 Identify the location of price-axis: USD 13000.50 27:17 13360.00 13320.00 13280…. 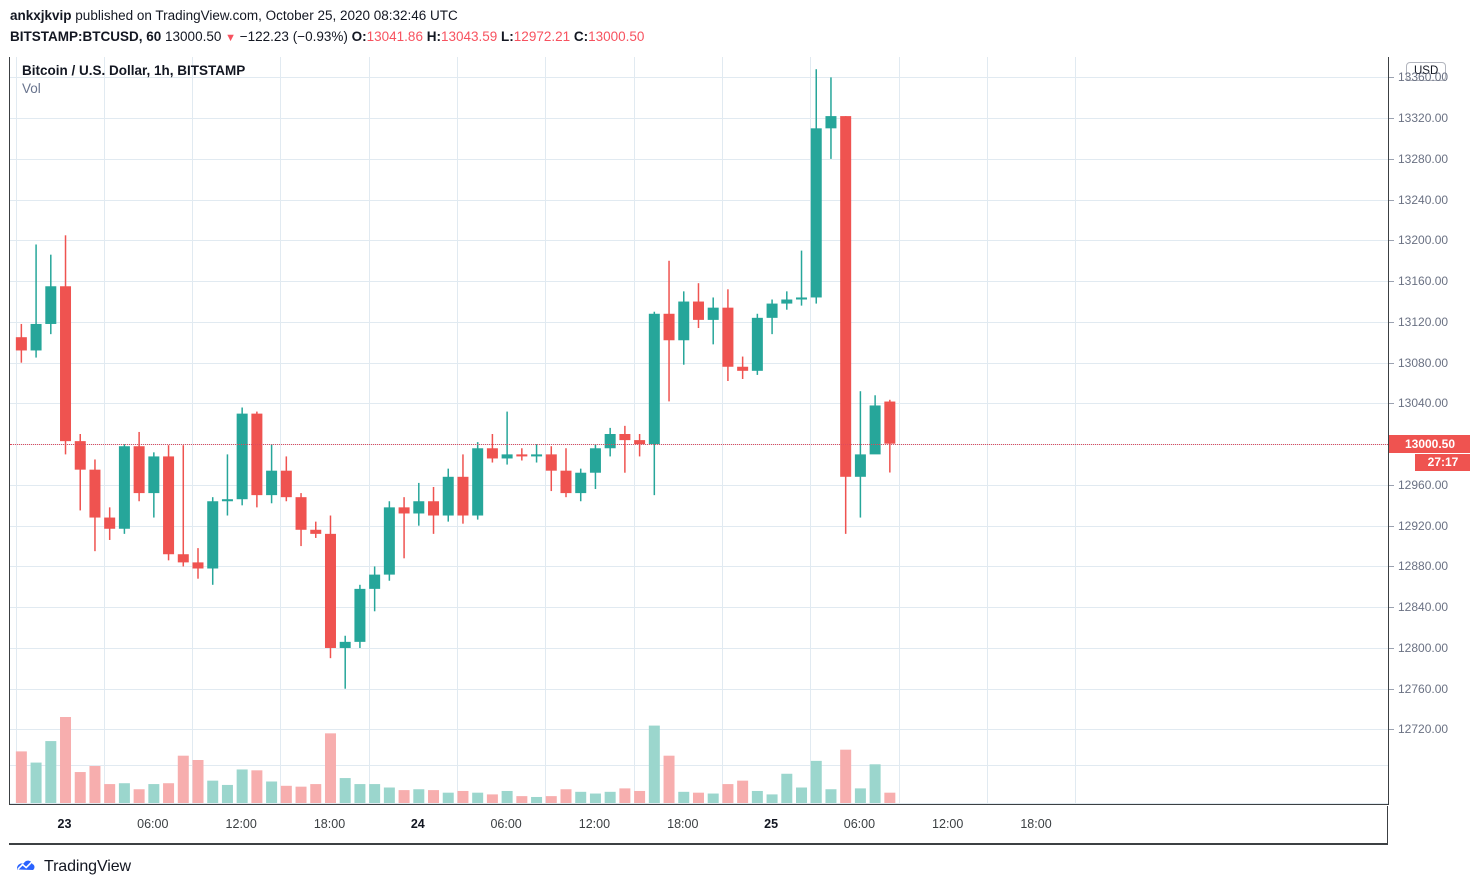
(1429, 431).